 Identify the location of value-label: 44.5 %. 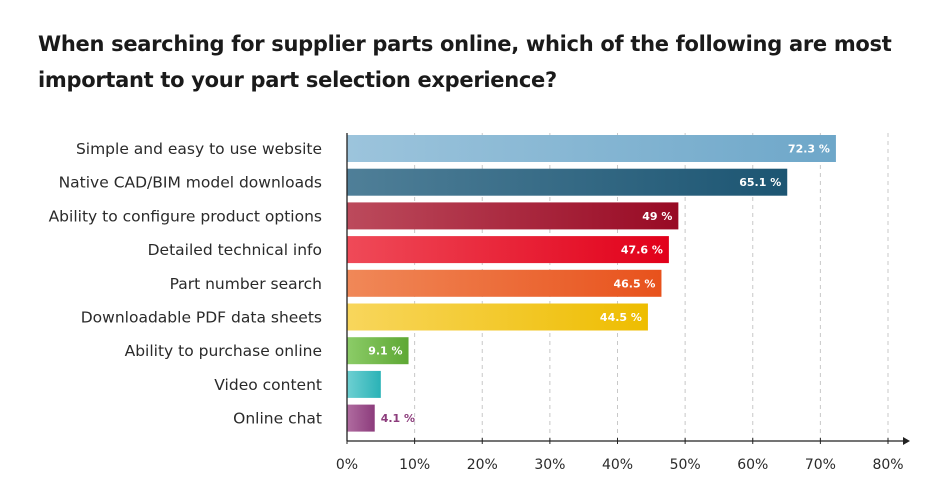
(621, 317).